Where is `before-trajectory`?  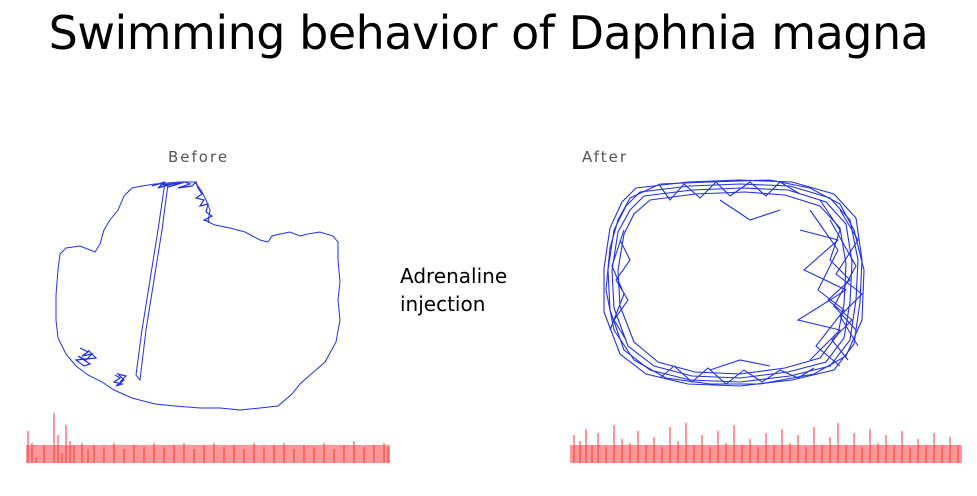 before-trajectory is located at coordinates (198, 295).